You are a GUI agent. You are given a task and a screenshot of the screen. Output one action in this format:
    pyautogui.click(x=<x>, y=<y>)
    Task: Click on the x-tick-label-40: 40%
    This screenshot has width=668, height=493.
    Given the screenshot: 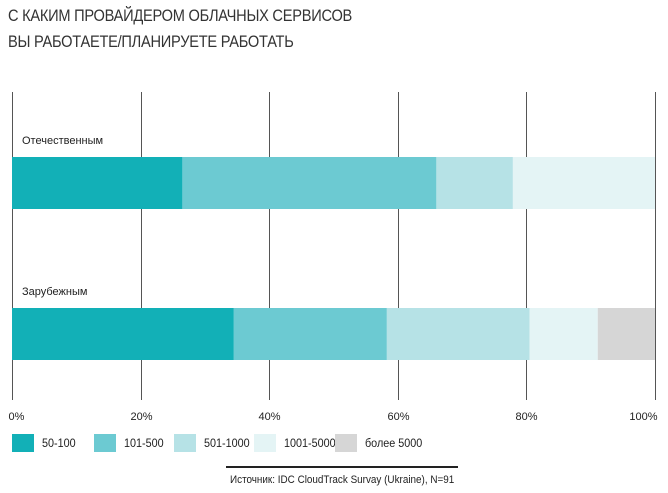 What is the action you would take?
    pyautogui.click(x=269, y=417)
    